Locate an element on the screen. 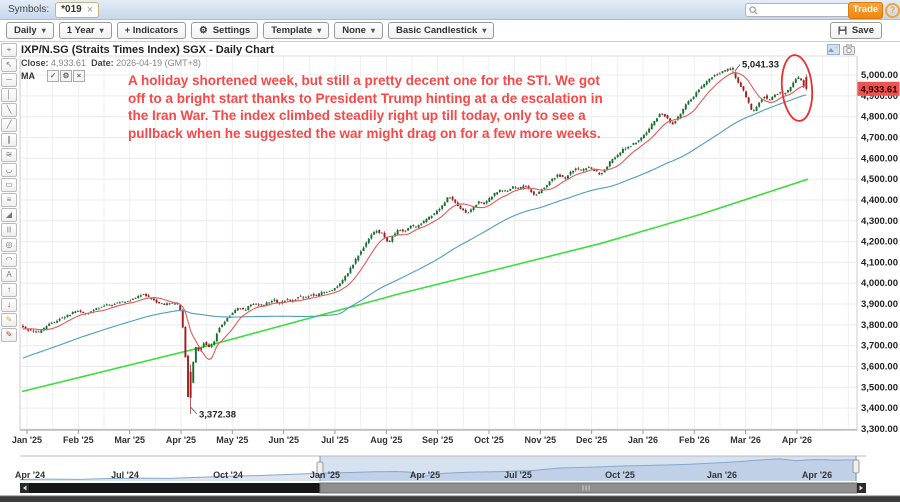  tool-horizontal-line-icon: ─ is located at coordinates (9, 80).